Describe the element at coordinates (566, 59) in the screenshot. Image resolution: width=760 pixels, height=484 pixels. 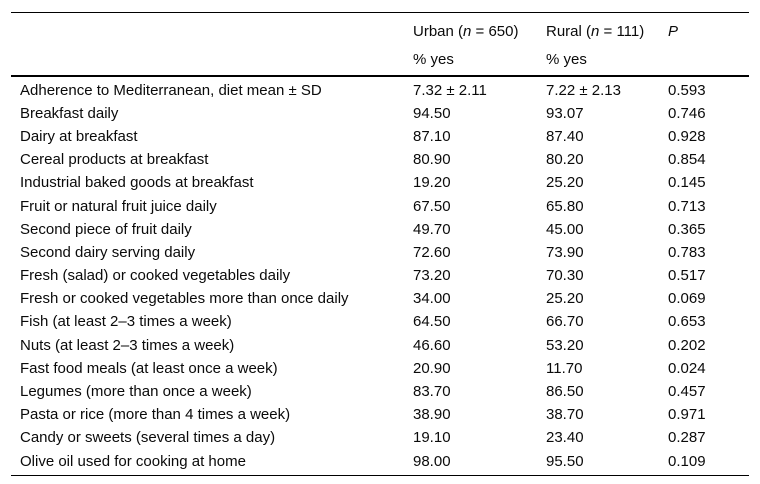
I see `subheader-rural-percent-yes: % yes` at that location.